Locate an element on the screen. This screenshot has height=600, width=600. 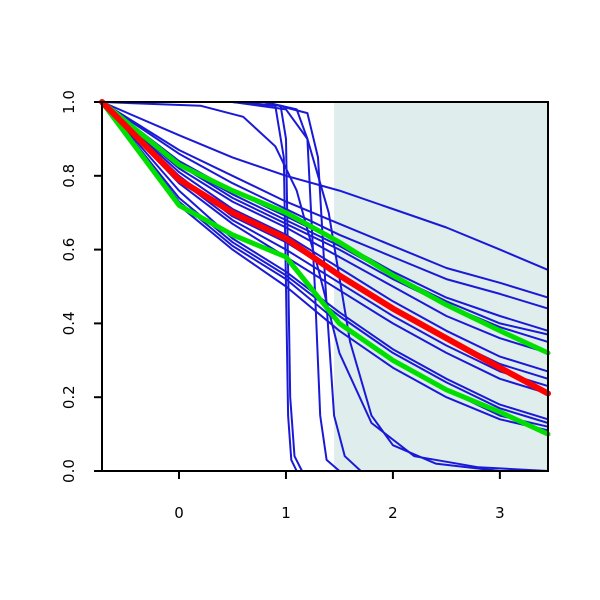
y-tick-label: 1.0 is located at coordinates (69, 102).